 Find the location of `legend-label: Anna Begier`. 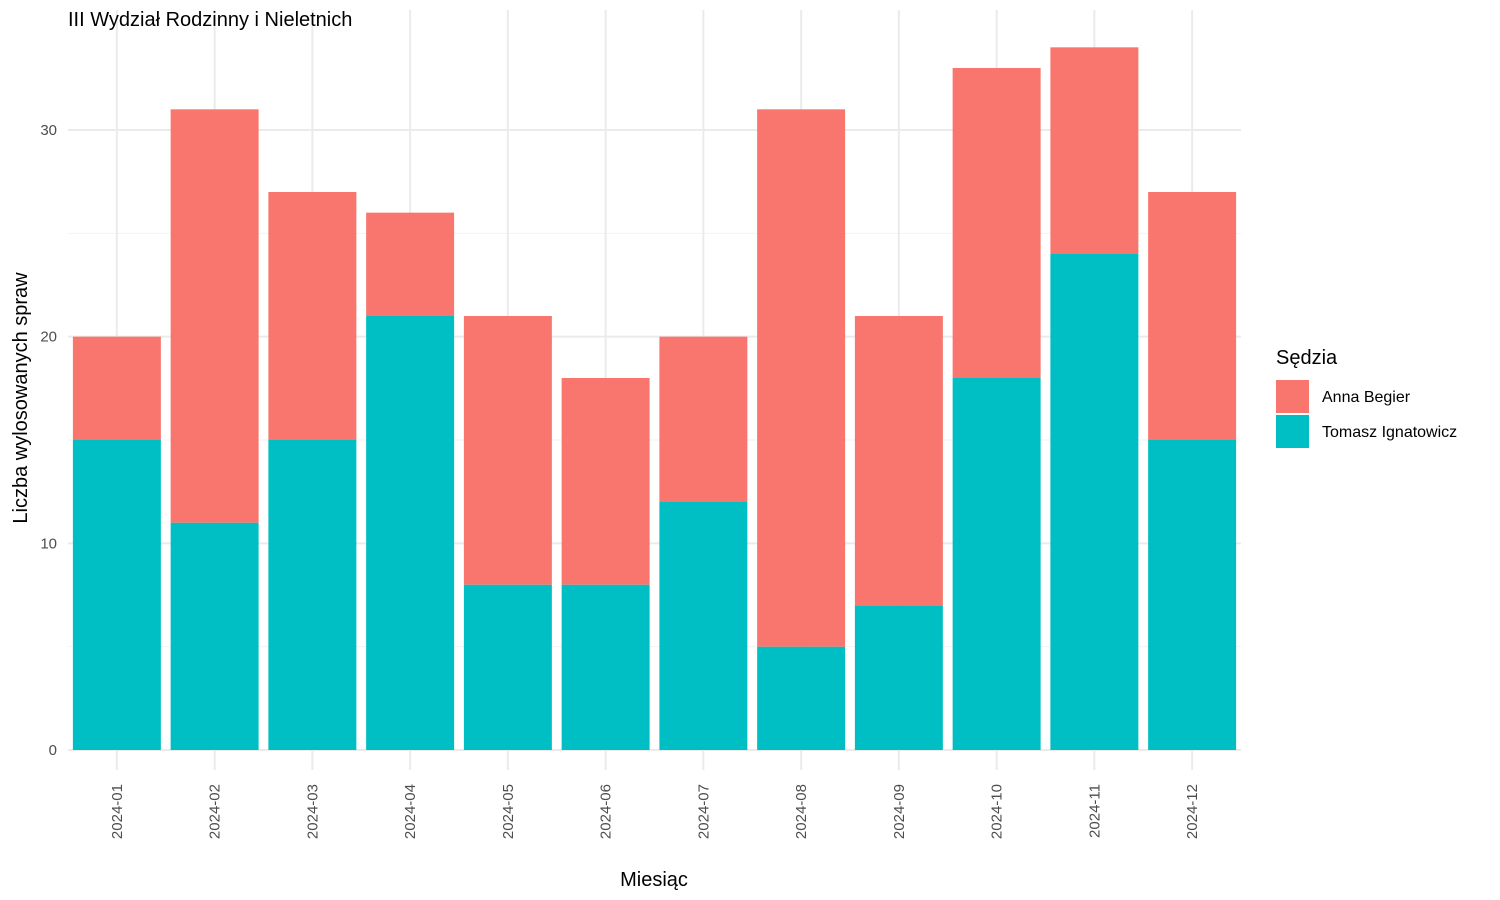

legend-label: Anna Begier is located at coordinates (1366, 397).